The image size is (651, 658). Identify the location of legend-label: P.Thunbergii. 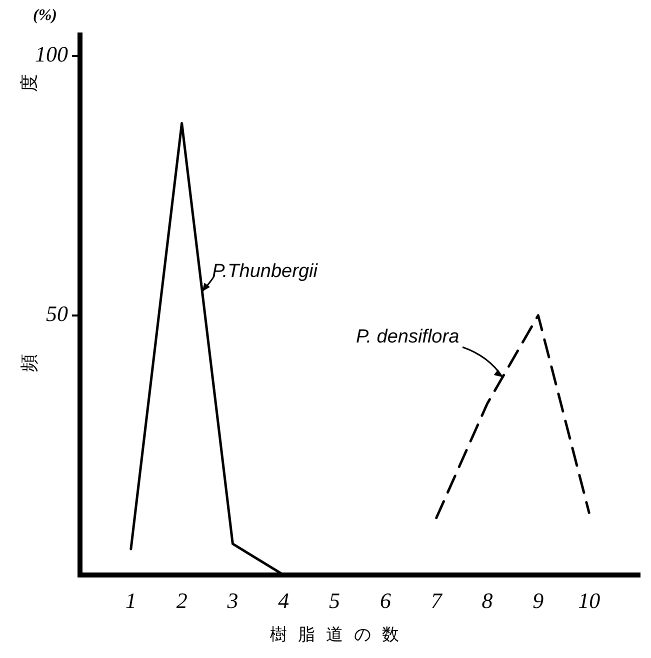
(265, 271).